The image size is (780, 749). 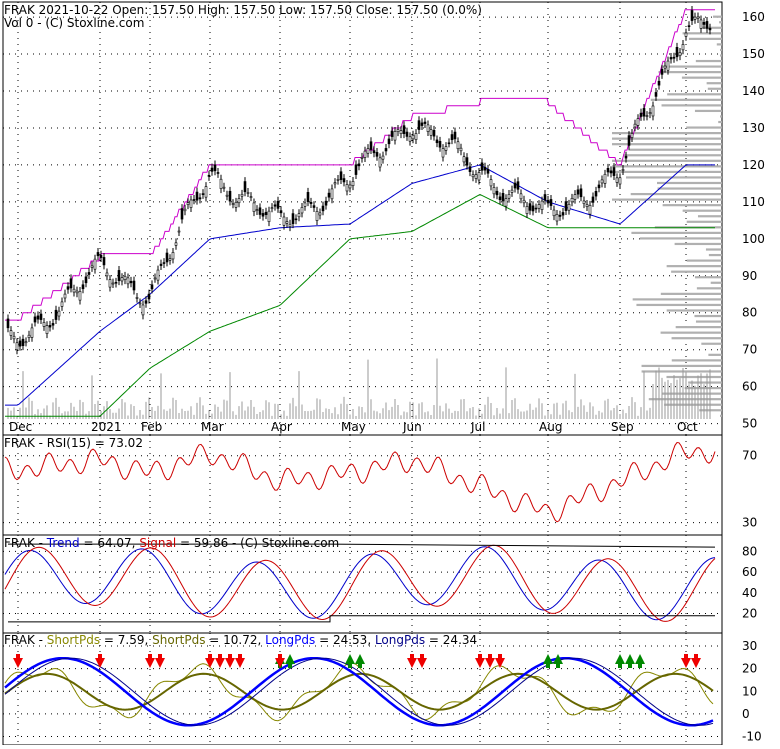 What do you see at coordinates (753, 202) in the screenshot?
I see `y-tick-label: 110` at bounding box center [753, 202].